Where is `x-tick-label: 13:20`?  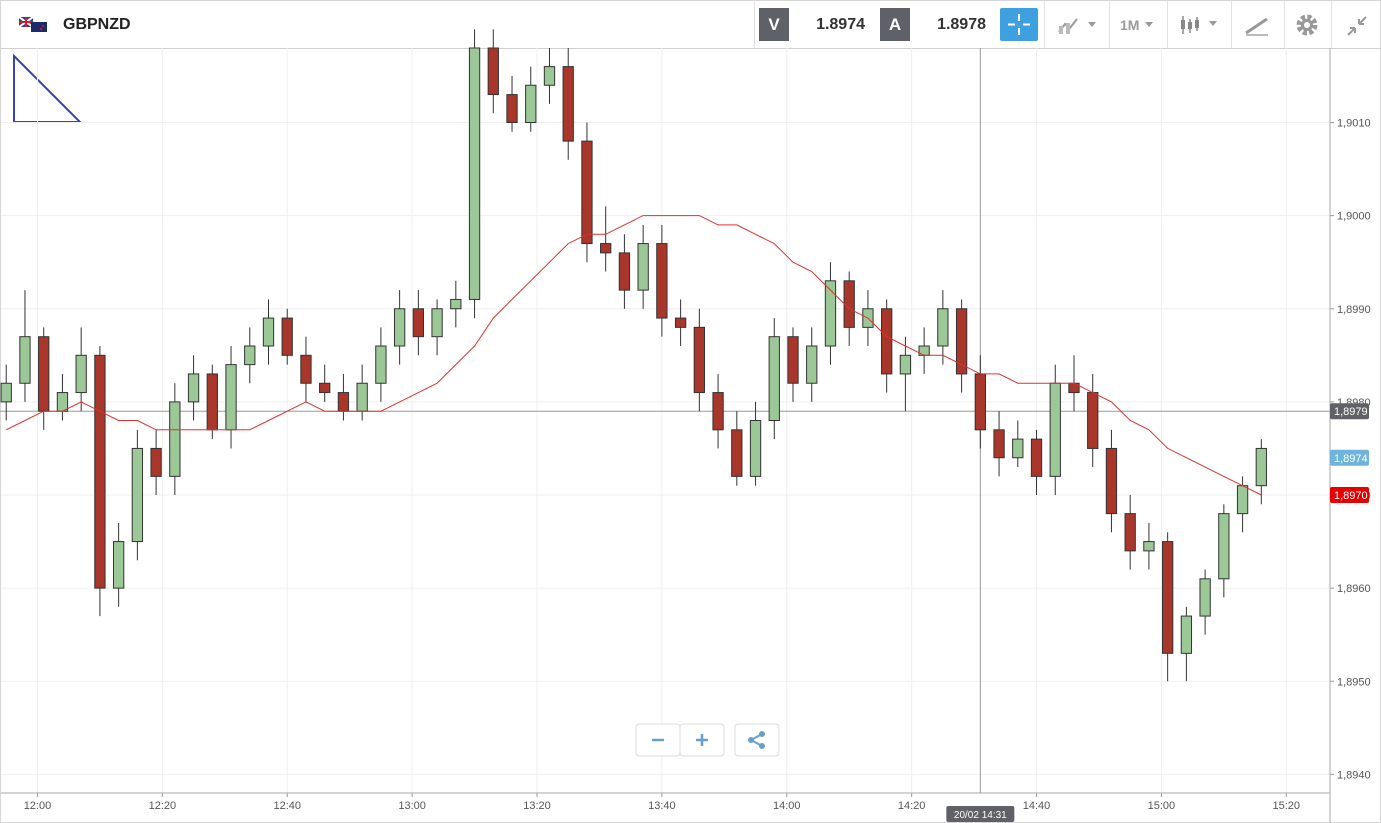 x-tick-label: 13:20 is located at coordinates (537, 806).